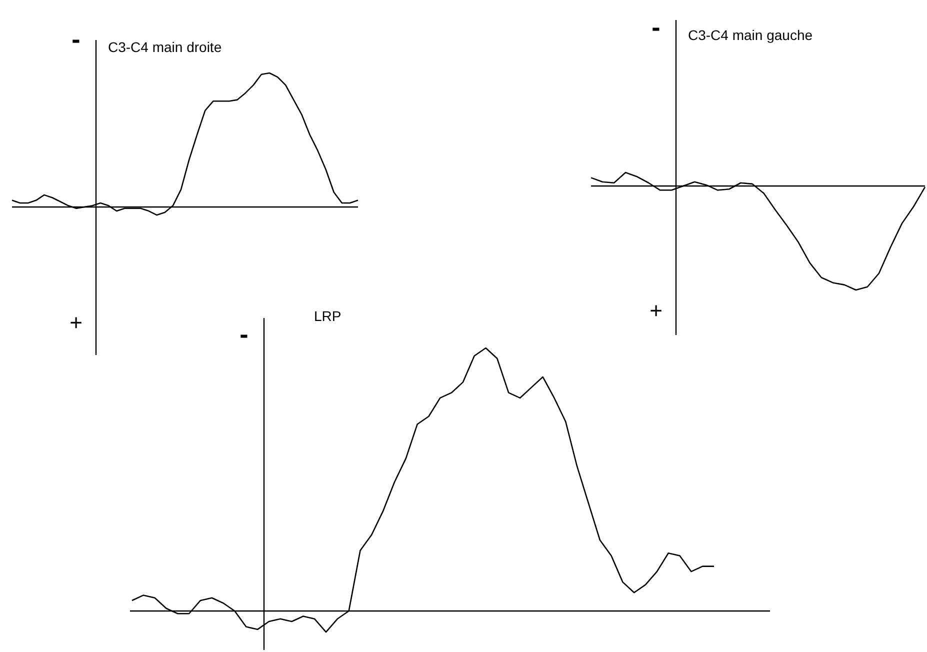  Describe the element at coordinates (328, 316) in the screenshot. I see `chart-title: LRP` at that location.